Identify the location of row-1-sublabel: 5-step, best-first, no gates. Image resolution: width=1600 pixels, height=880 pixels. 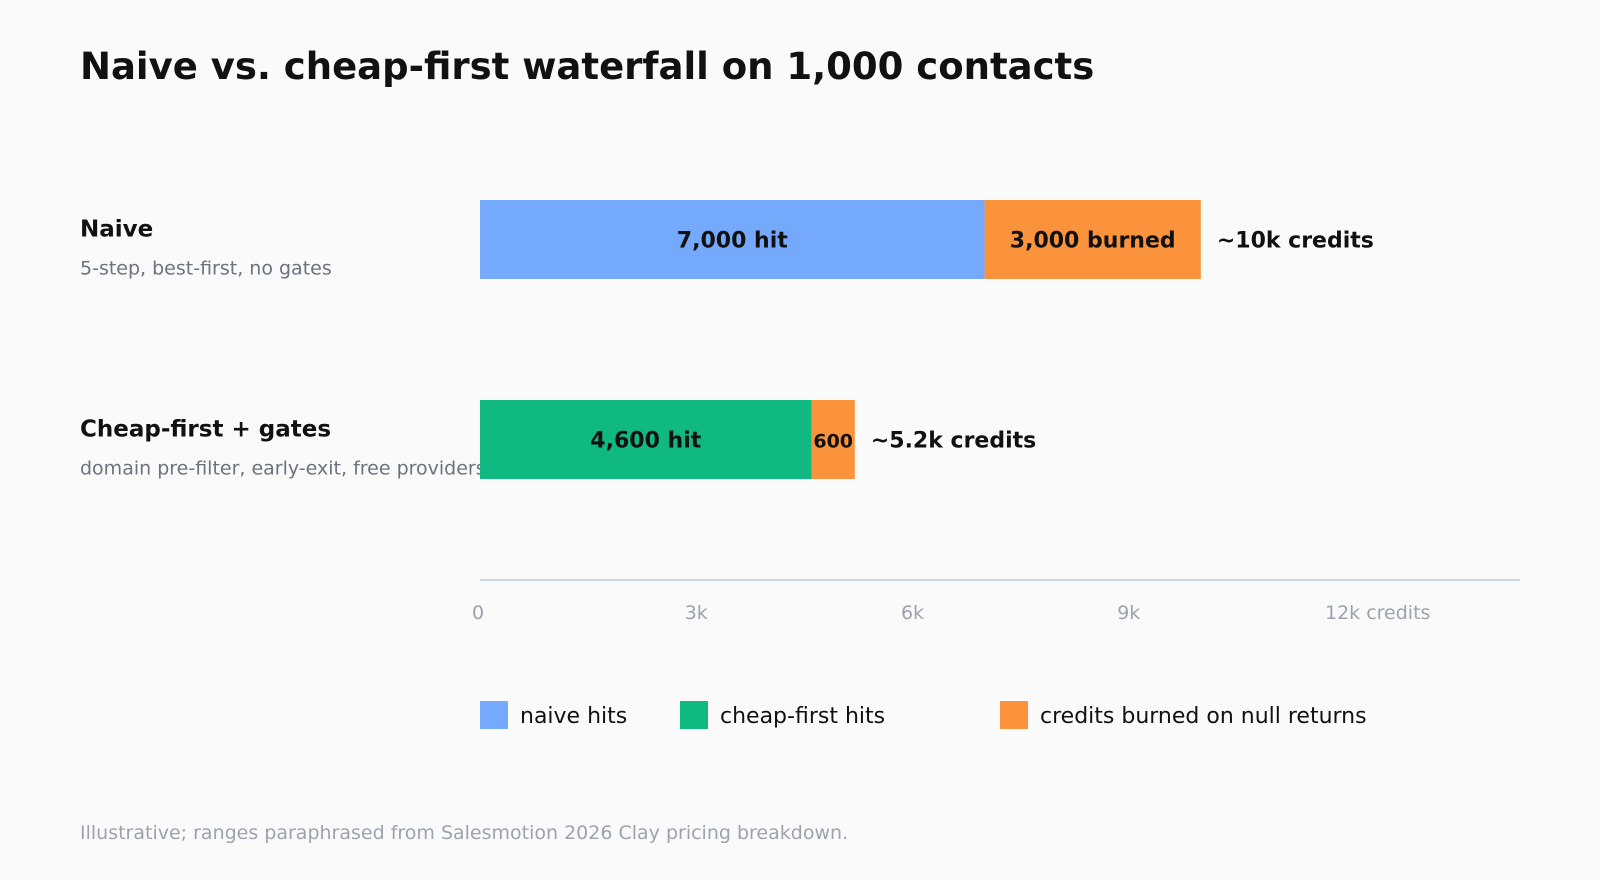
(206, 269).